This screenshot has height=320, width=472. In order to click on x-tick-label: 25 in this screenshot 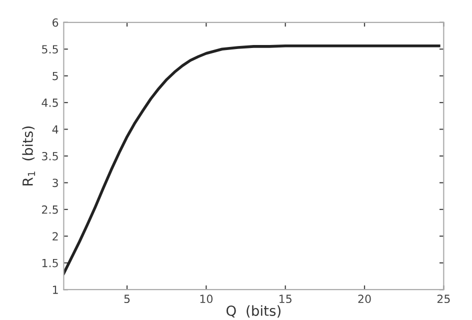, I will do `click(443, 299)`.